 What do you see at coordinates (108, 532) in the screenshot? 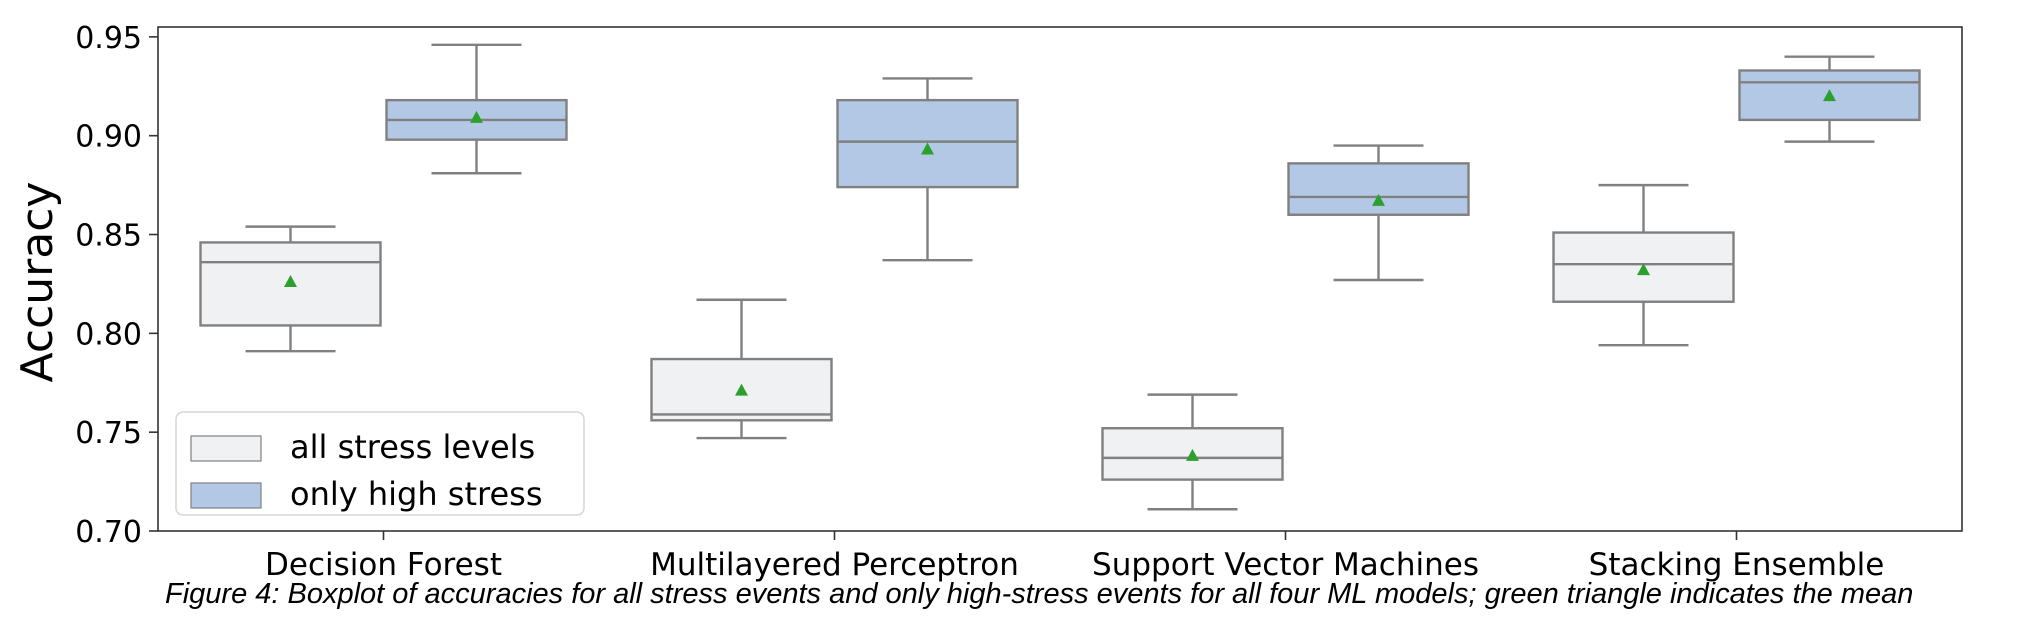
I see `y-tick-label: 0.70` at bounding box center [108, 532].